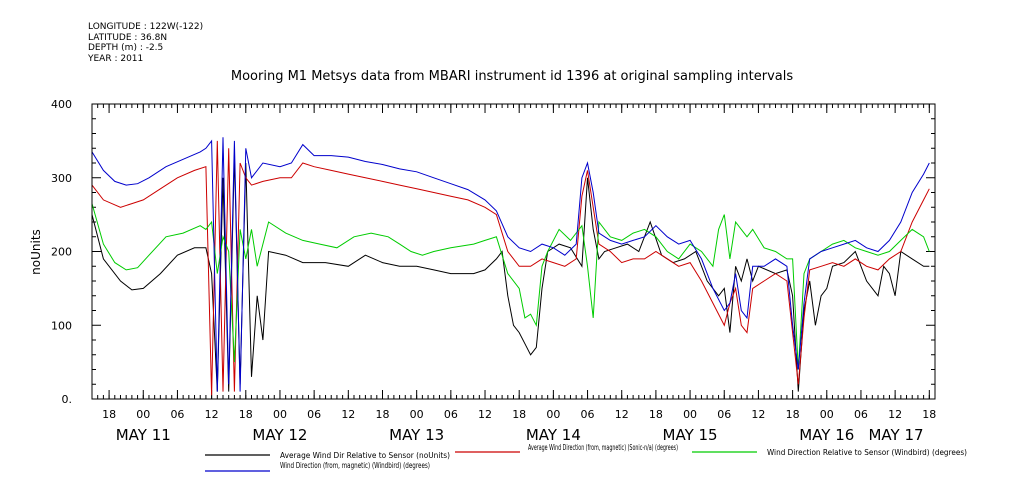 This screenshot has width=1009, height=504. What do you see at coordinates (826, 435) in the screenshot?
I see `x-day-label: MAY 16` at bounding box center [826, 435].